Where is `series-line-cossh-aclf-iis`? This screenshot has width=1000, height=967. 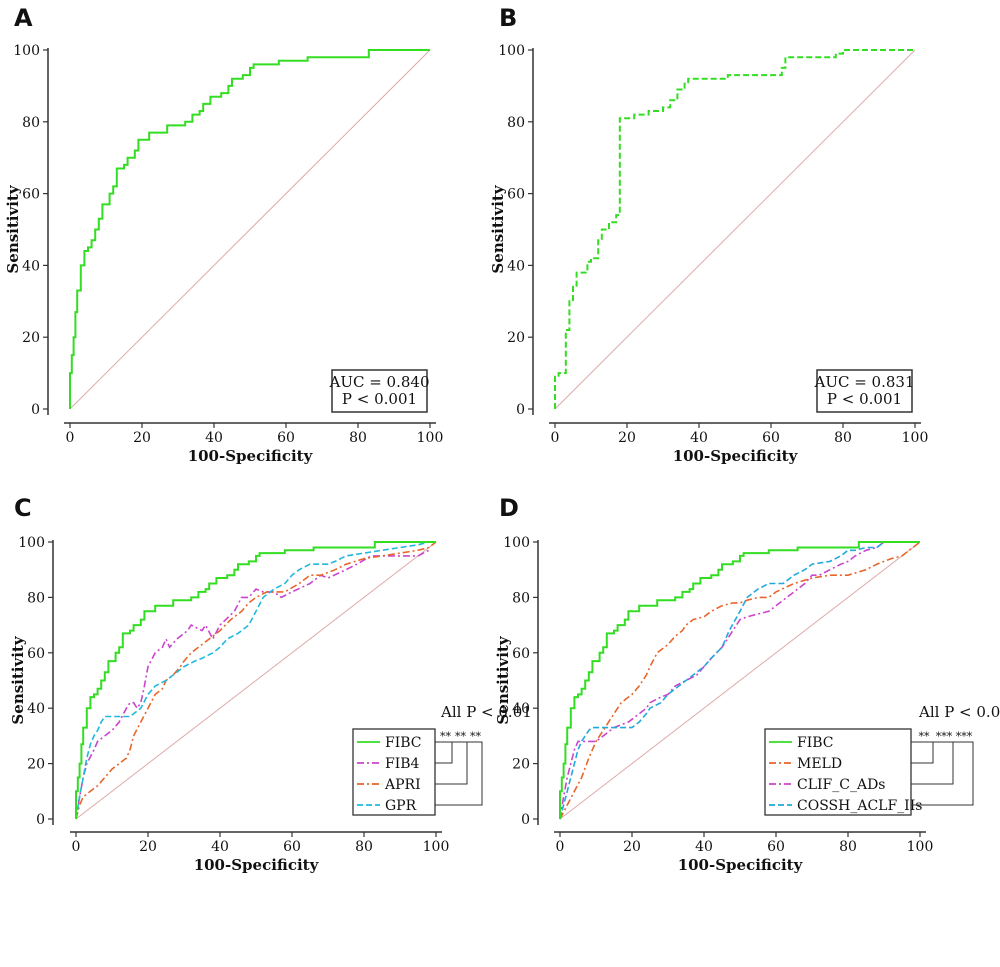
series-line-cossh-aclf-iis is located at coordinates (739, 680).